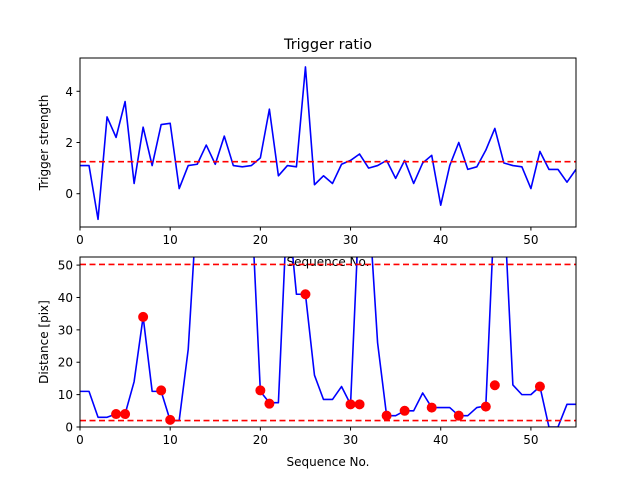  What do you see at coordinates (80, 440) in the screenshot?
I see `distance-x-tick-label: 0` at bounding box center [80, 440].